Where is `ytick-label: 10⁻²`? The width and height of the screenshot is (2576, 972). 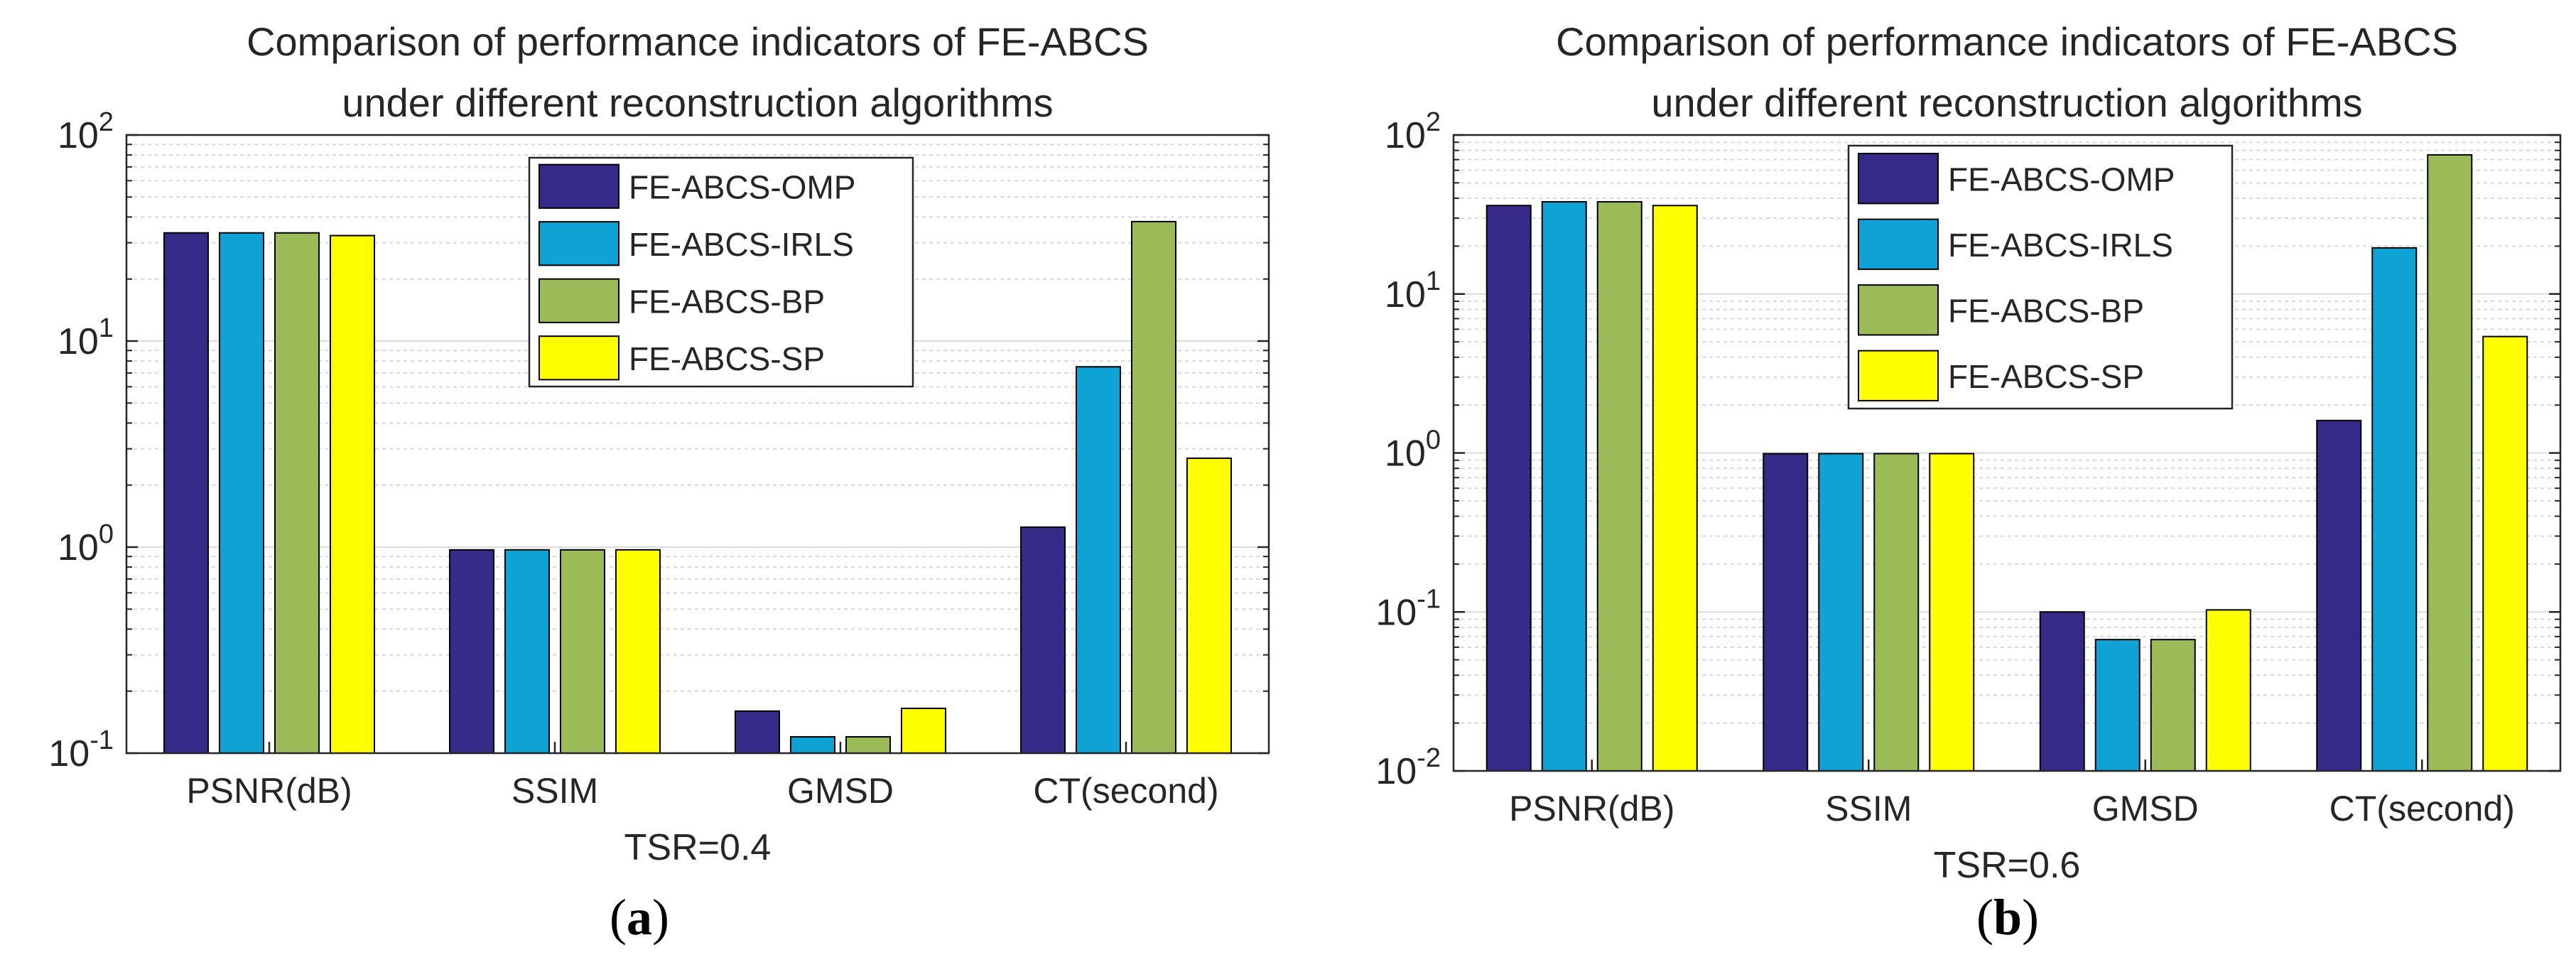
ytick-label: 10⁻² is located at coordinates (1408, 767).